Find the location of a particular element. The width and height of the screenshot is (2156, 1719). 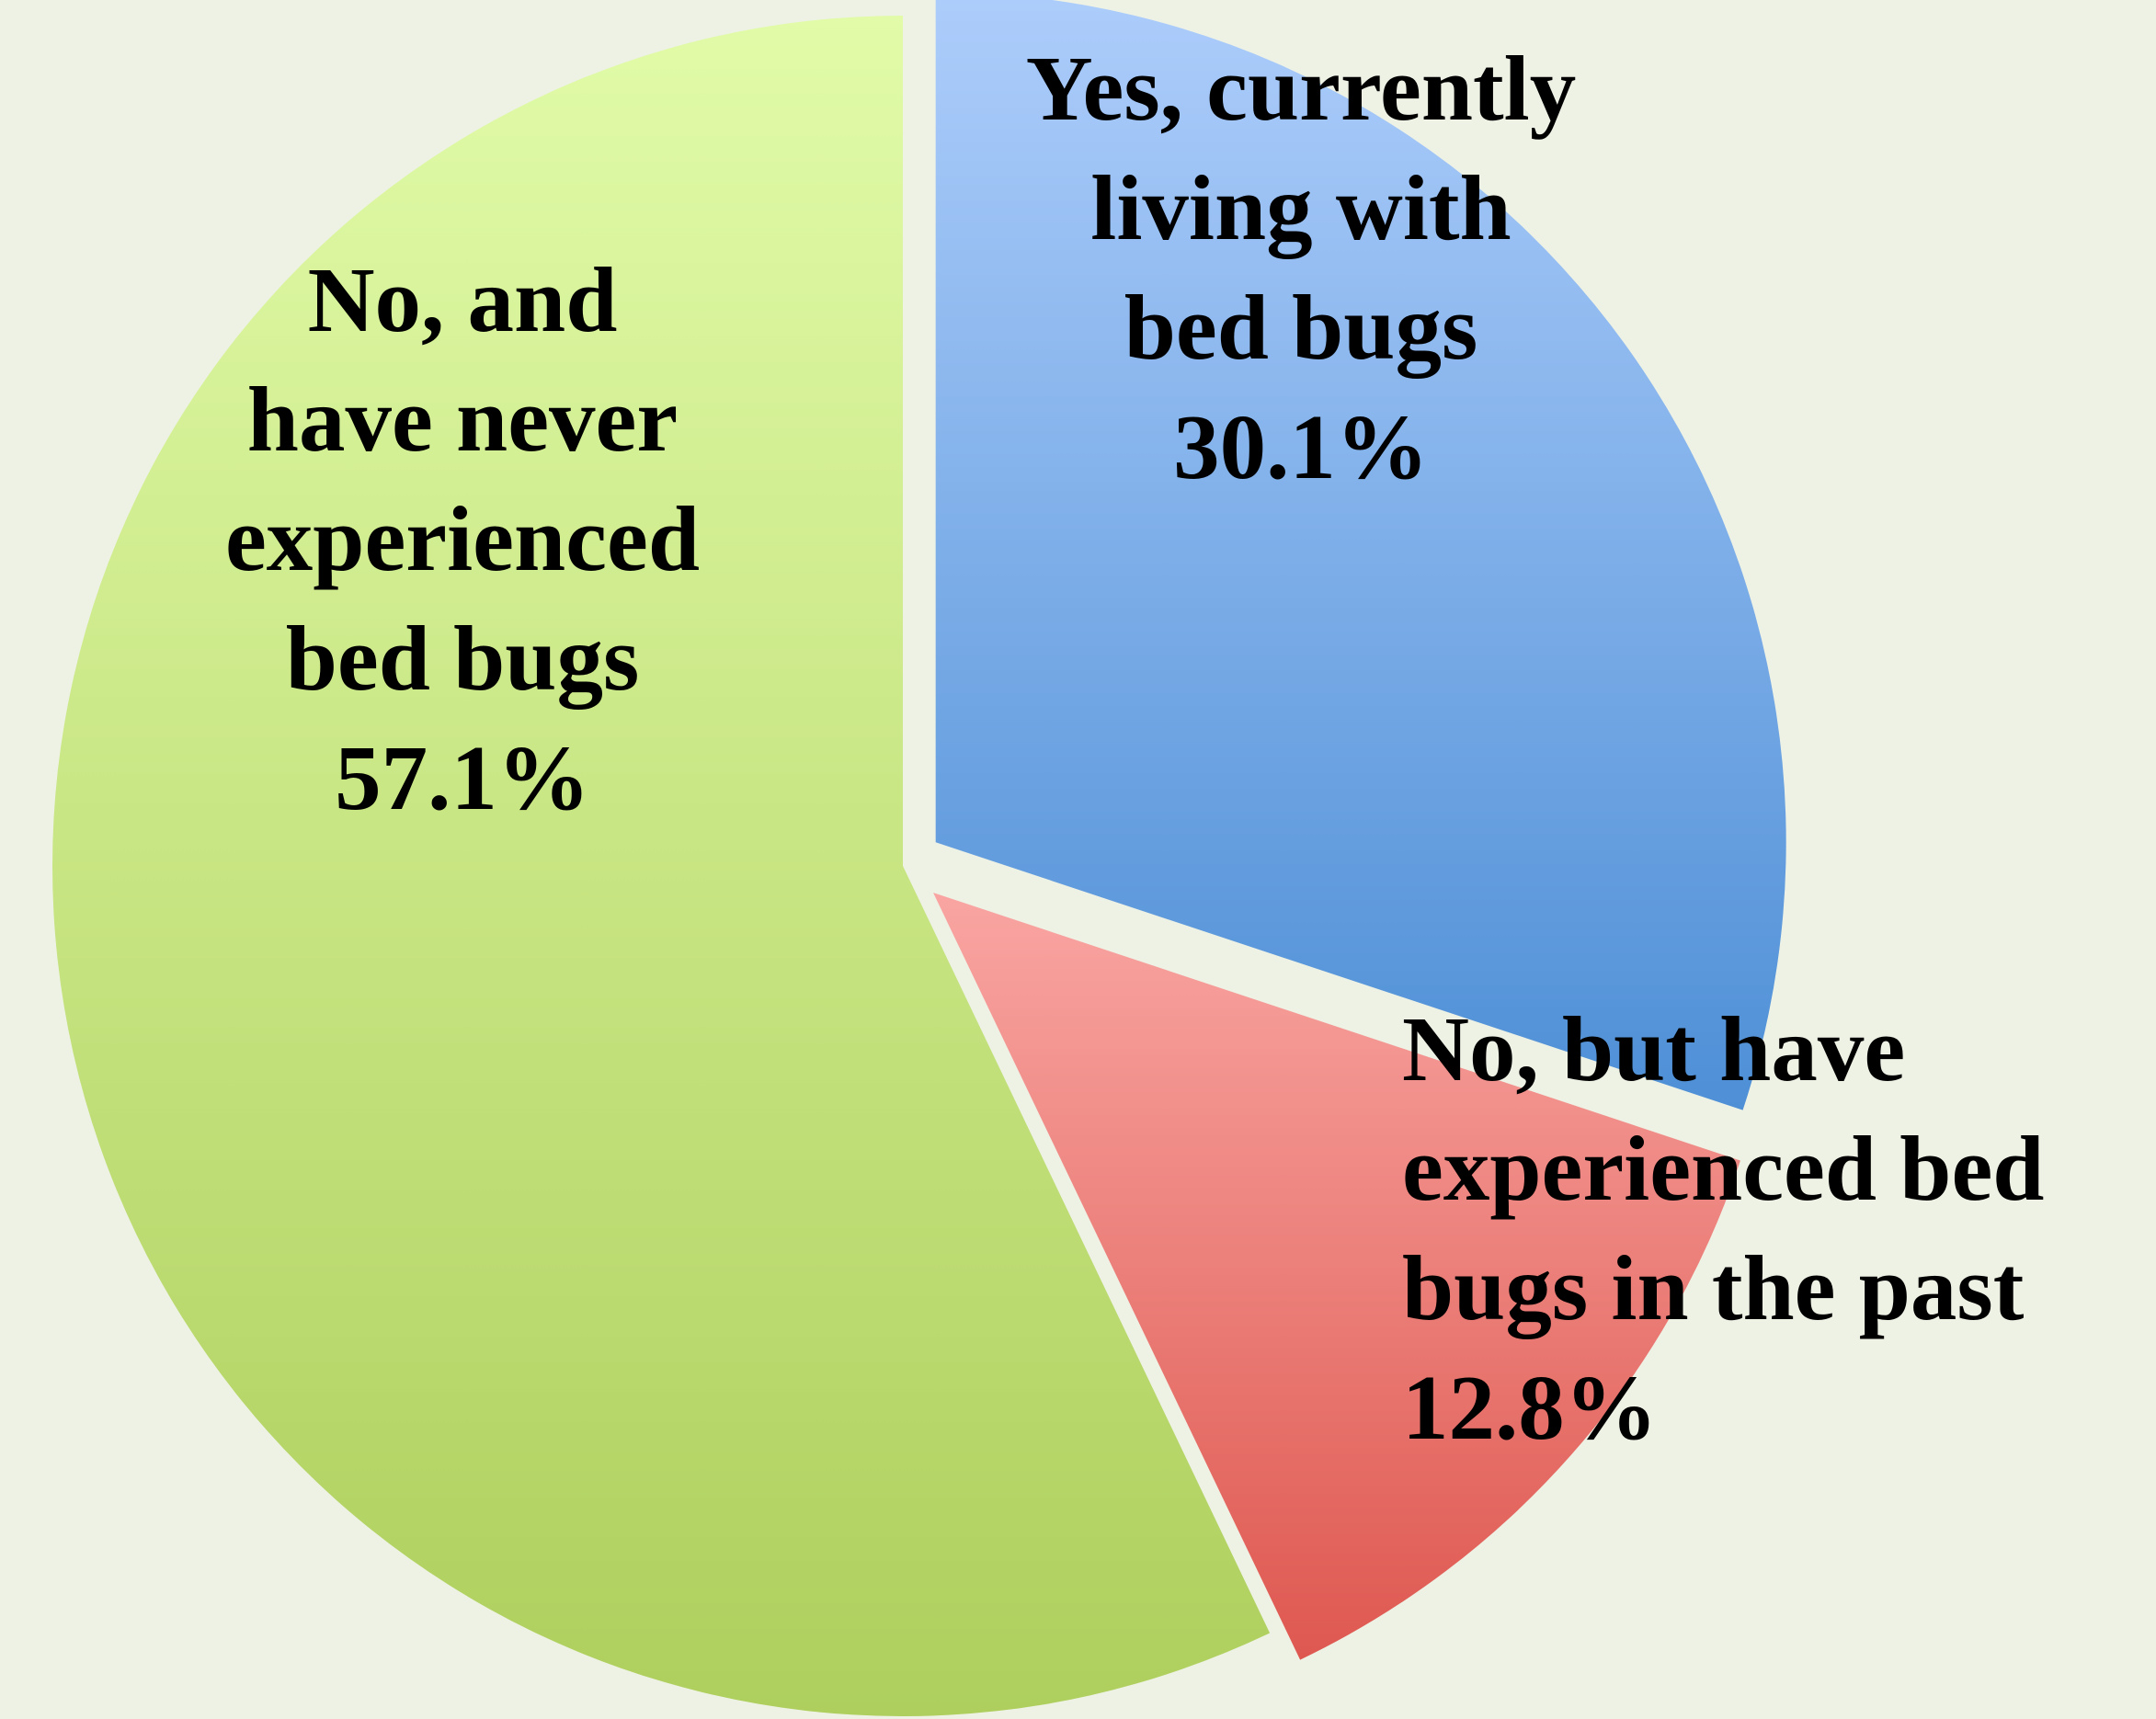

slice-label-line: experienced bed is located at coordinates (1723, 1168).